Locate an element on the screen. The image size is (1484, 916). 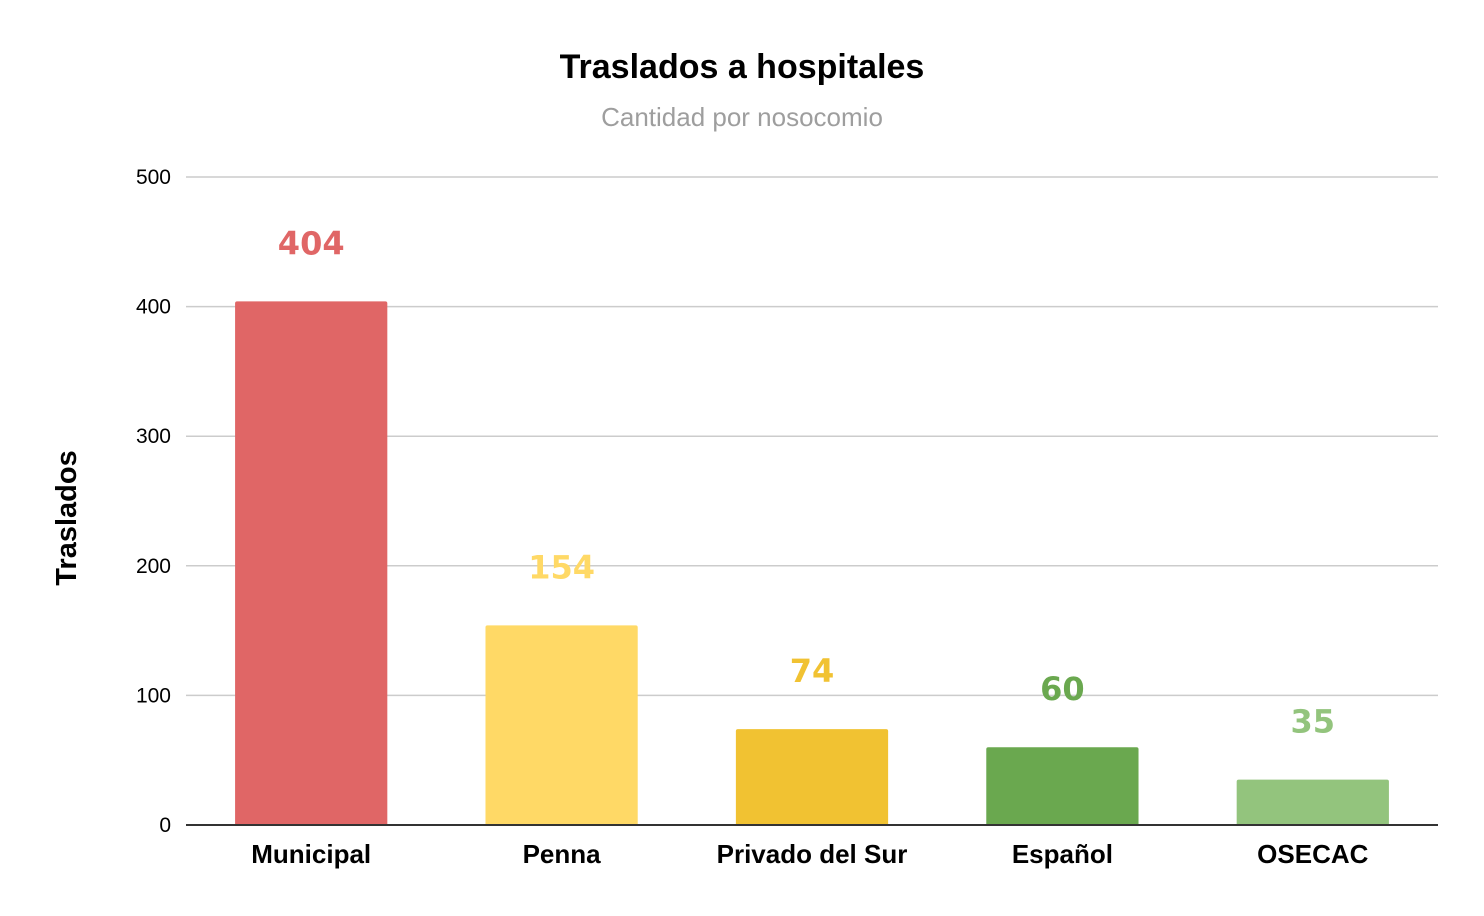
y-axis-ticks: 0 100 200 300 400 500 is located at coordinates (153, 501).